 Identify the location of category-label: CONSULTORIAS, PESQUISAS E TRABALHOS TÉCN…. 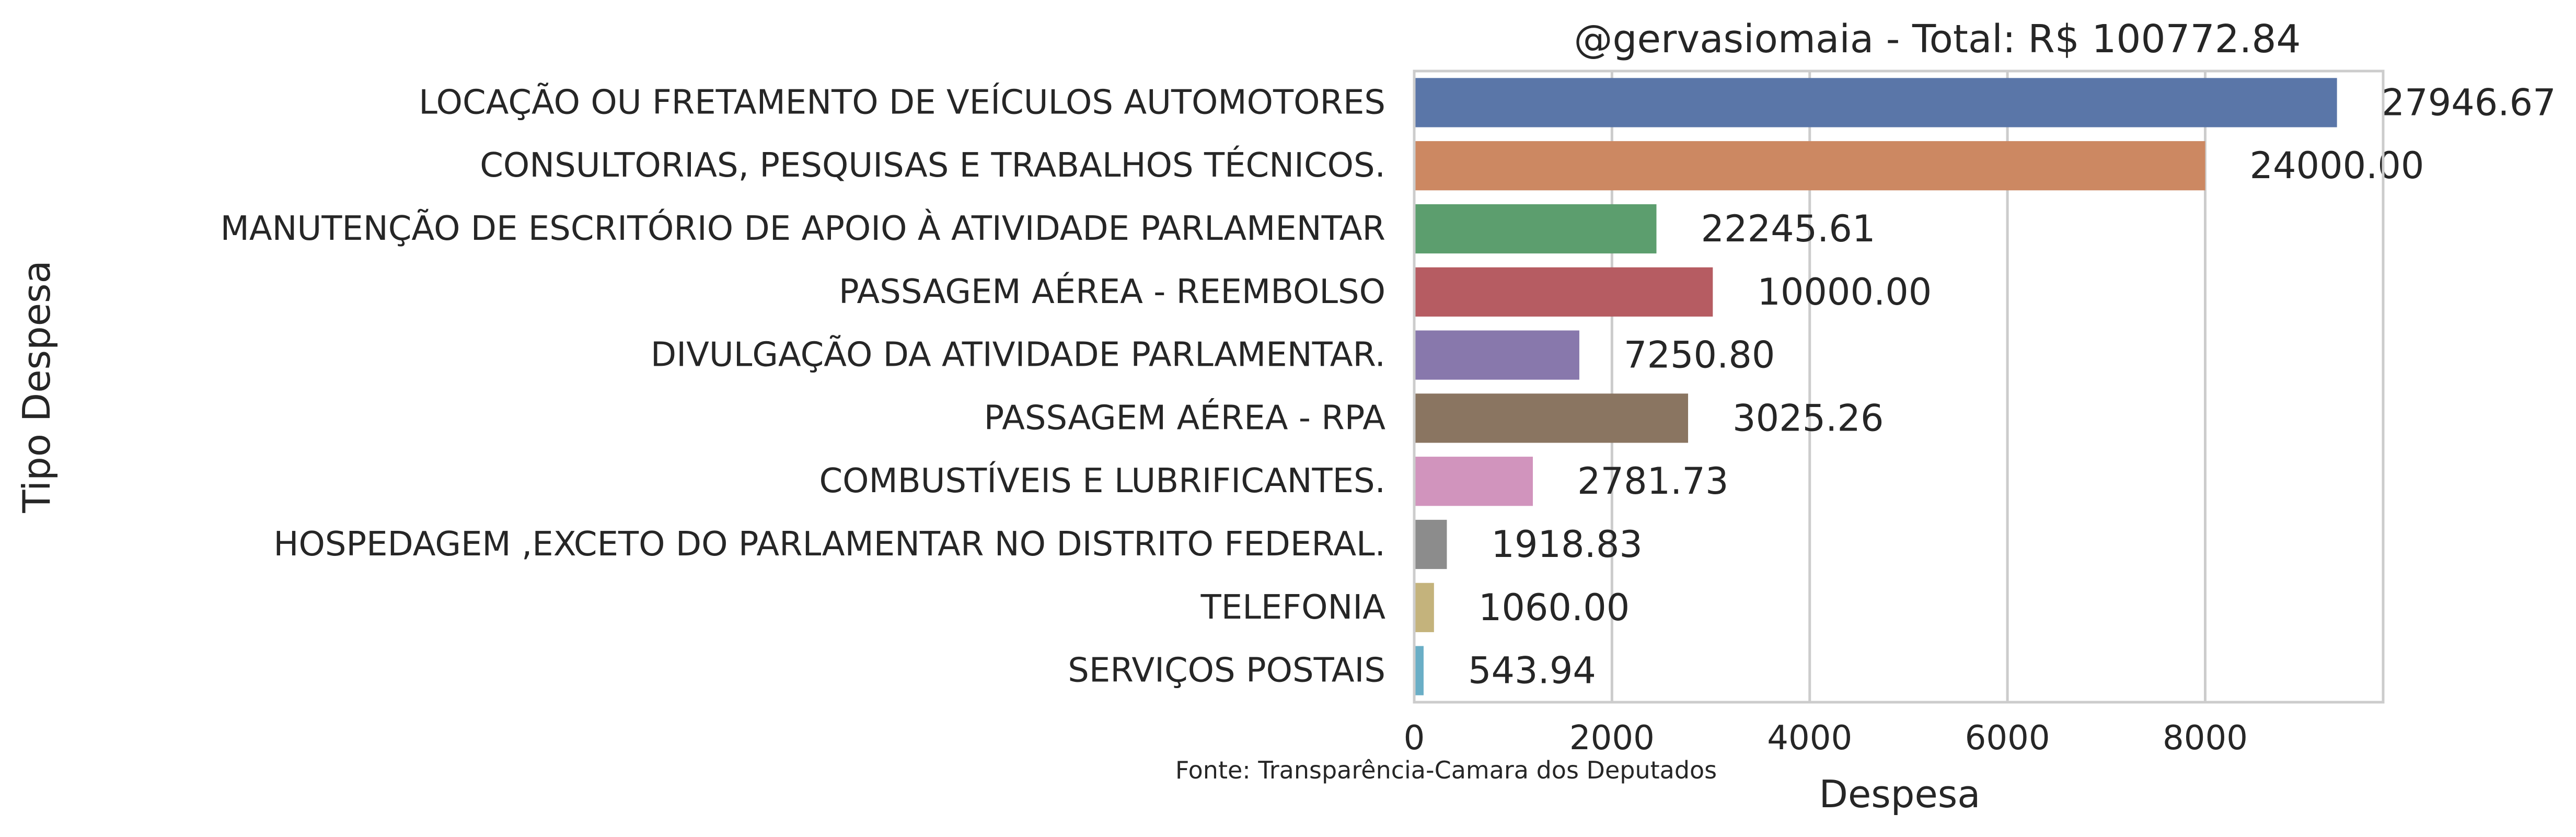
(933, 165).